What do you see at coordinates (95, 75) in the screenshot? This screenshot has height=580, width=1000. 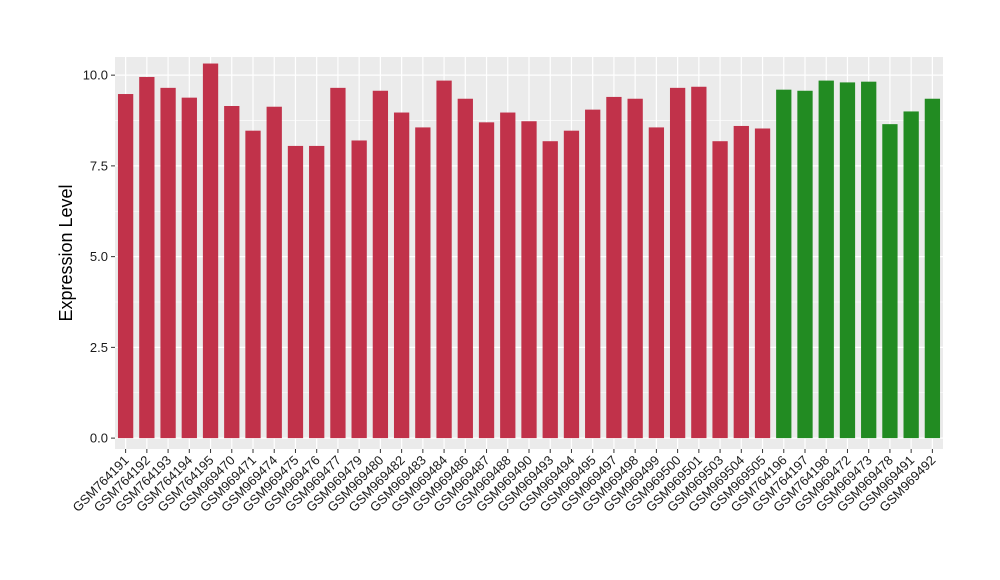 I see `y-tick-label: 10.0` at bounding box center [95, 75].